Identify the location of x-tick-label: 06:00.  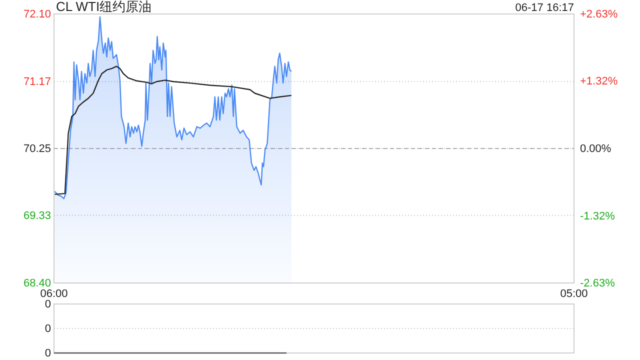
(54, 294).